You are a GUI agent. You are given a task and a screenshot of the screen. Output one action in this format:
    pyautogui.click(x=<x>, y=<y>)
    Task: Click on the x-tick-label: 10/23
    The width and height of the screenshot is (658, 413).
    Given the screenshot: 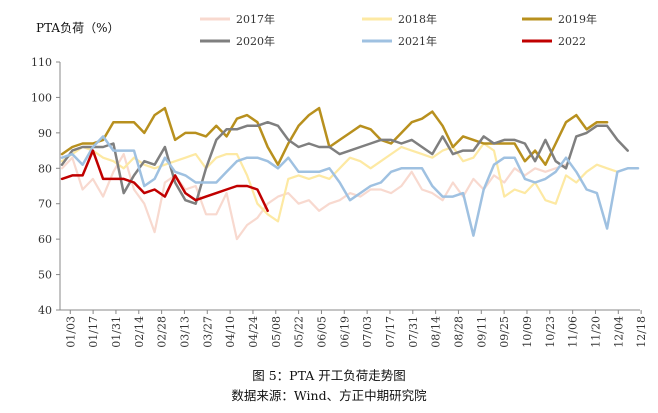 What is the action you would take?
    pyautogui.click(x=550, y=332)
    